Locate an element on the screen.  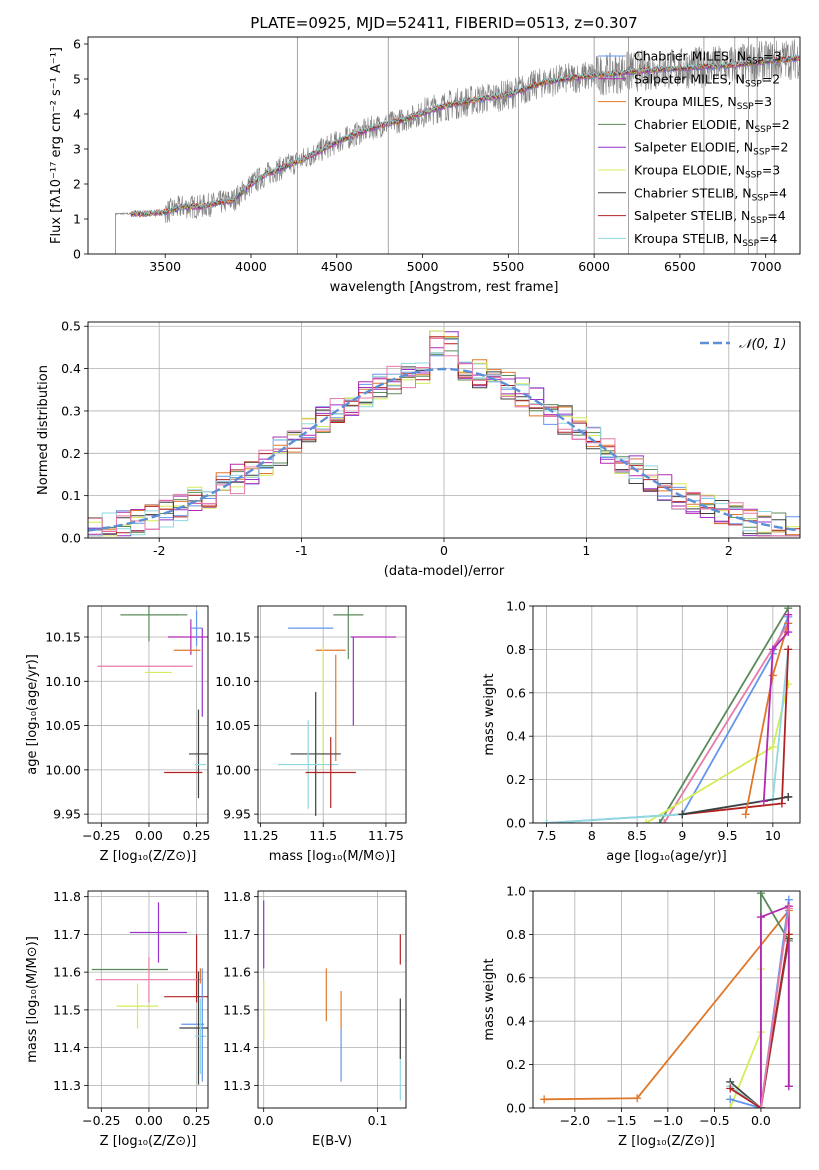
y-axis-label: age [log₁₀(age/yr)] is located at coordinates (32, 714).